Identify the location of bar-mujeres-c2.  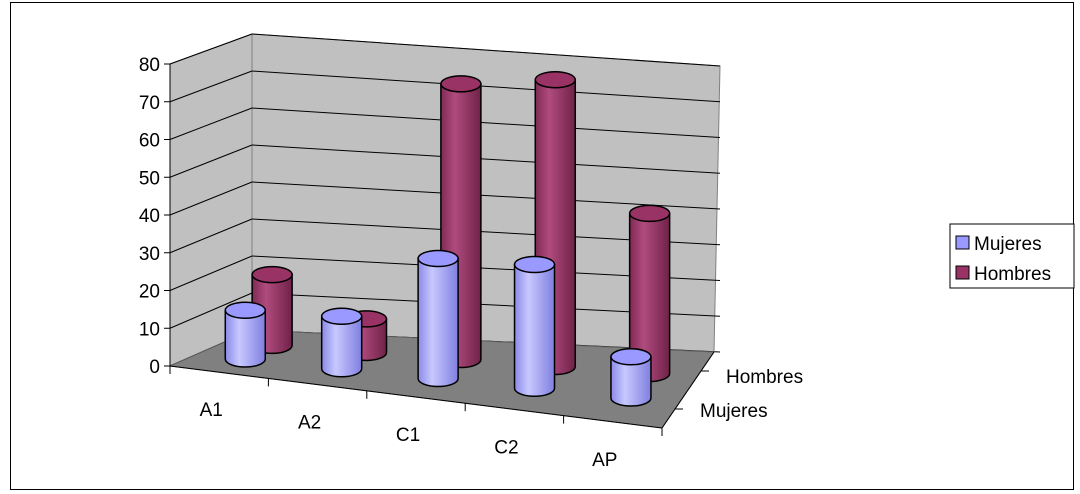
(534, 326).